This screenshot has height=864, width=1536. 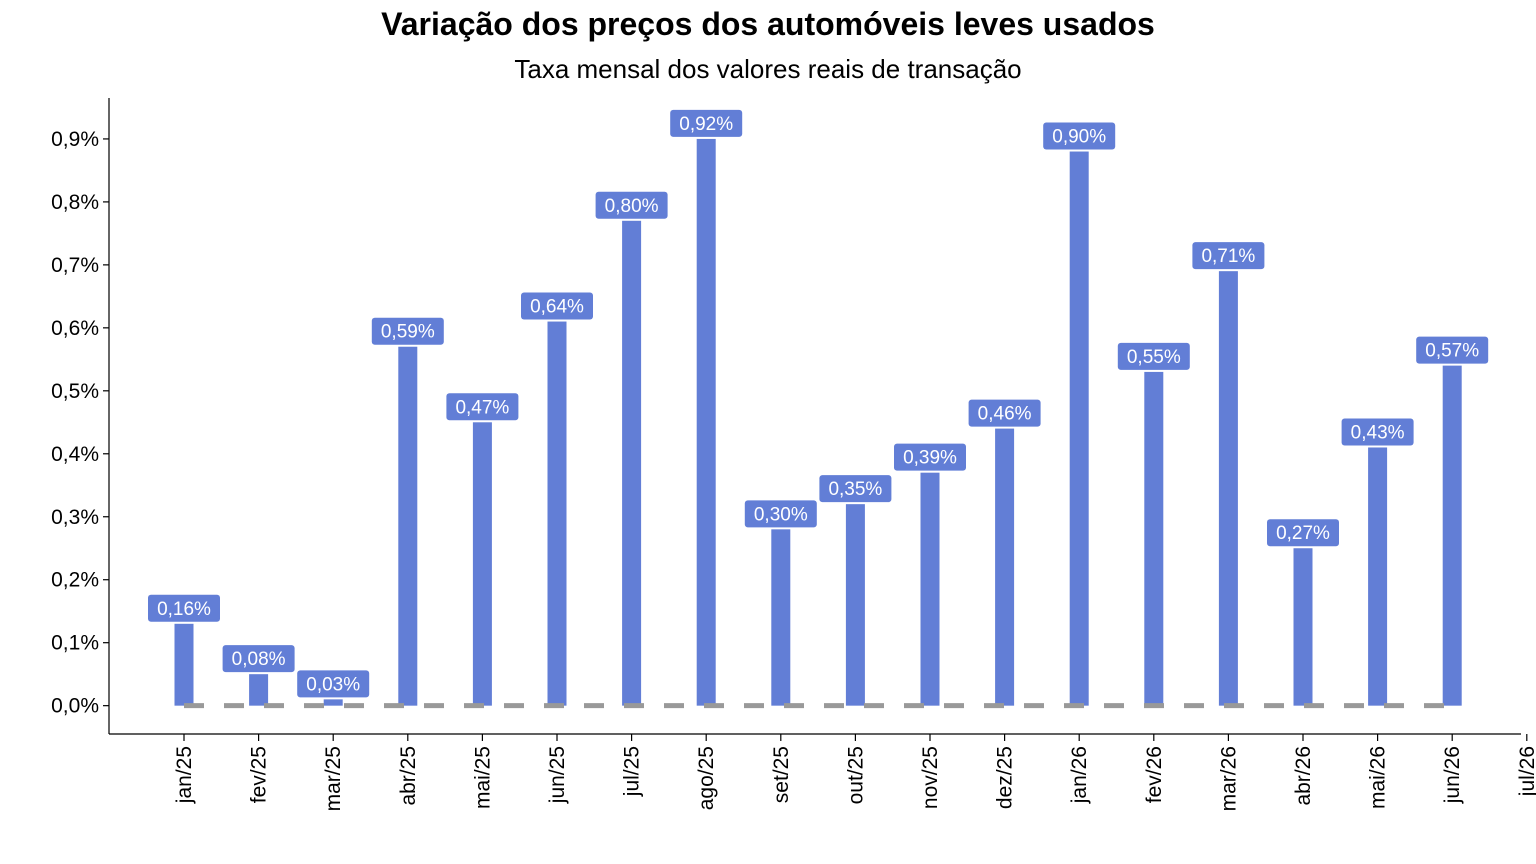 I want to click on data-label: 0,55%, so click(x=1154, y=357).